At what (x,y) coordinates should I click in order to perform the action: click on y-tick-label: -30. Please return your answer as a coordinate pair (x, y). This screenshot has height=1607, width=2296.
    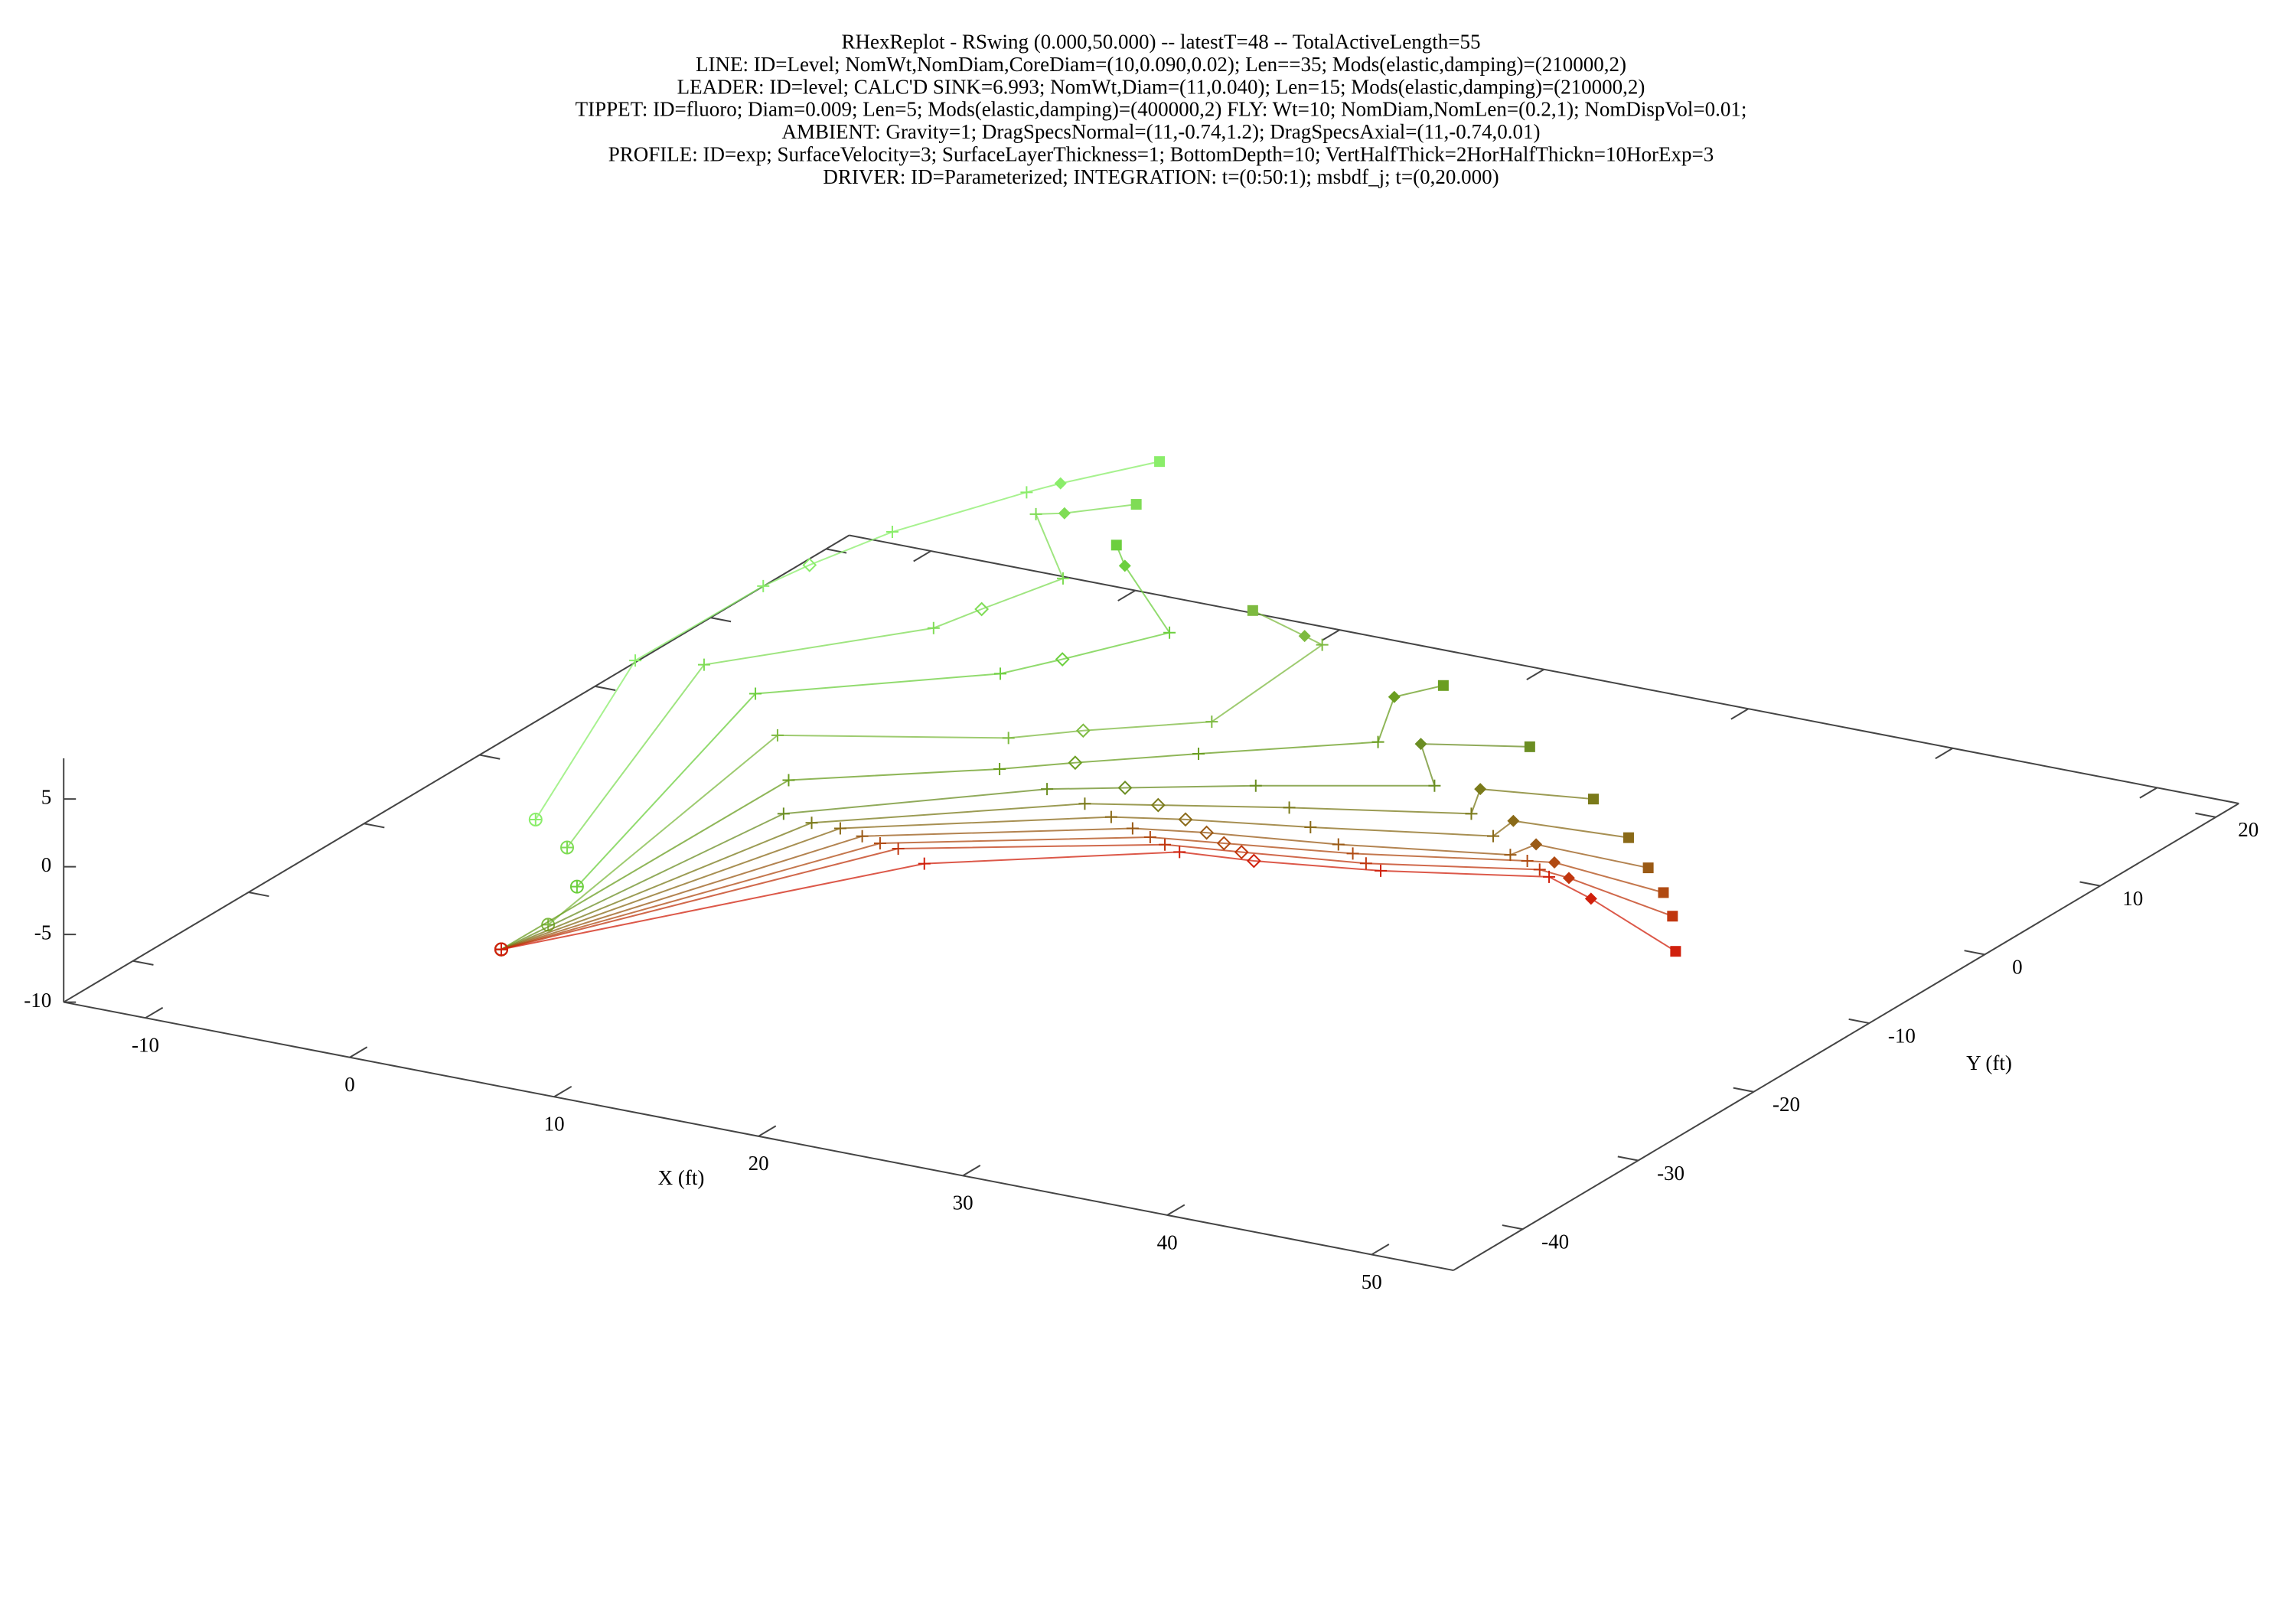
    Looking at the image, I should click on (1670, 1173).